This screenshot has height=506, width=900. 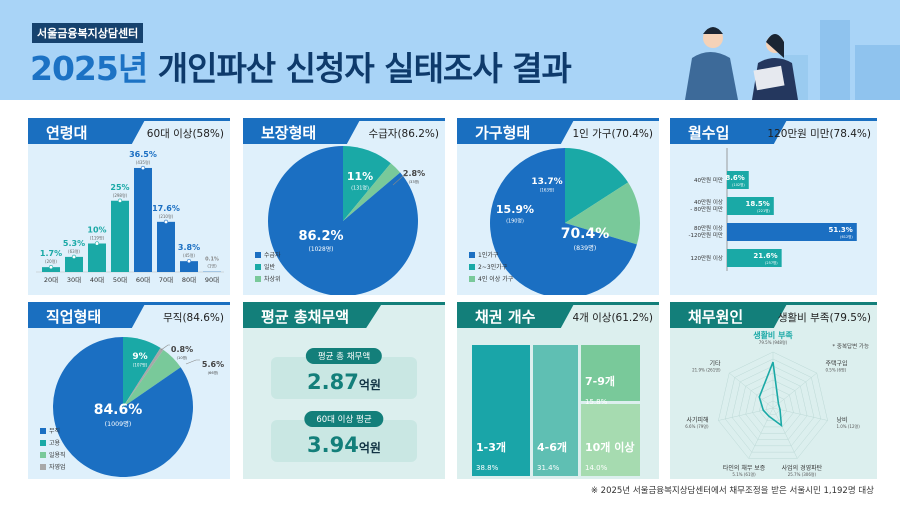 What do you see at coordinates (488, 266) in the screenshot?
I see `legend-item: 2~3인가구` at bounding box center [488, 266].